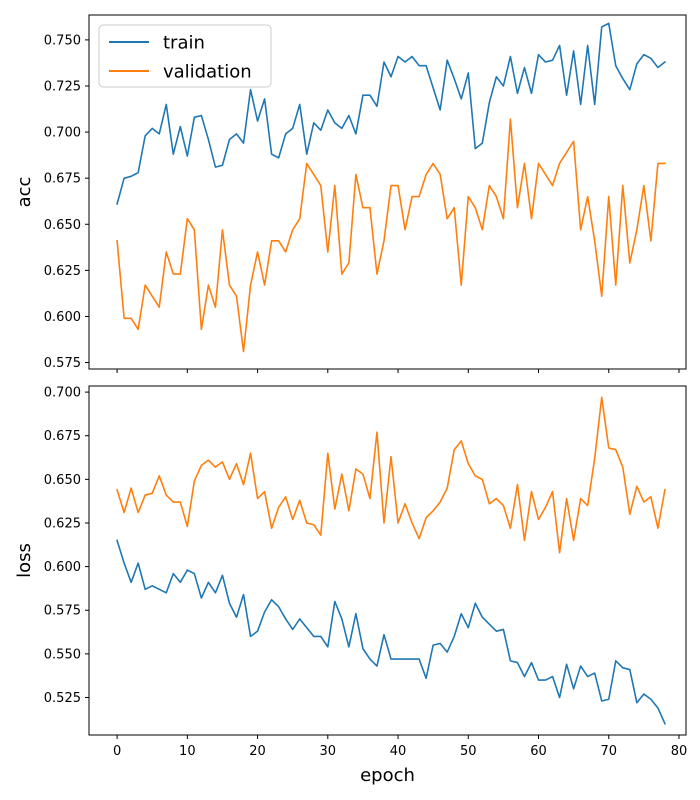 This screenshot has height=800, width=700. Describe the element at coordinates (328, 751) in the screenshot. I see `x-tick-label: 30` at that location.